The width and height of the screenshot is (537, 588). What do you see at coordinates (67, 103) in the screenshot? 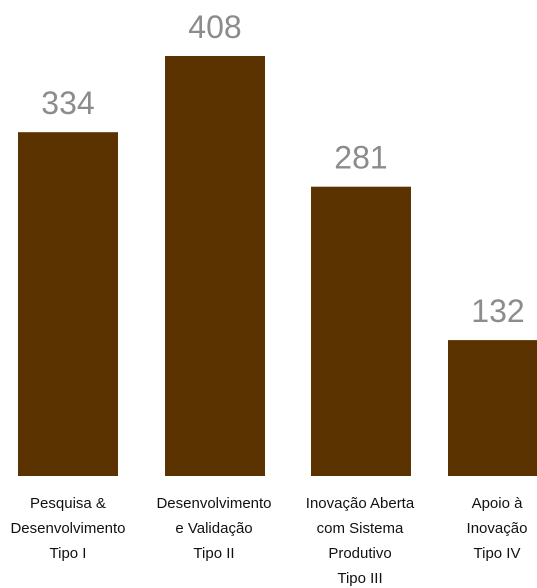
I see `bar-value-label-1: 334` at bounding box center [67, 103].